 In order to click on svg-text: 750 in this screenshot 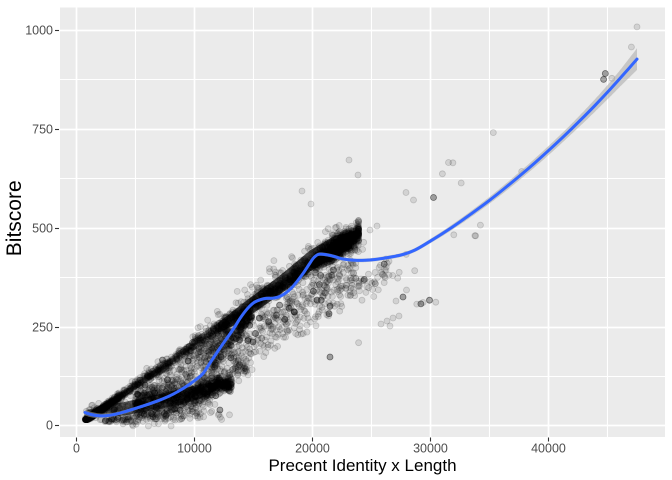, I will do `click(42, 130)`.